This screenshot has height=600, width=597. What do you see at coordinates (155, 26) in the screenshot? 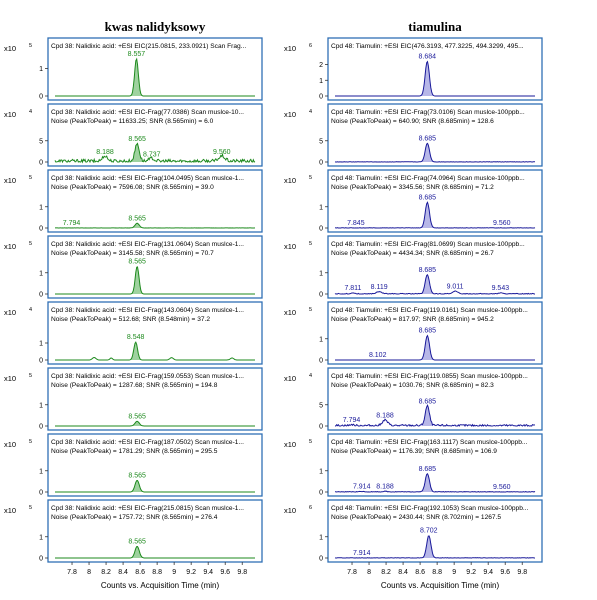
I see `column-title-left: kwas nalidyksowy` at bounding box center [155, 26].